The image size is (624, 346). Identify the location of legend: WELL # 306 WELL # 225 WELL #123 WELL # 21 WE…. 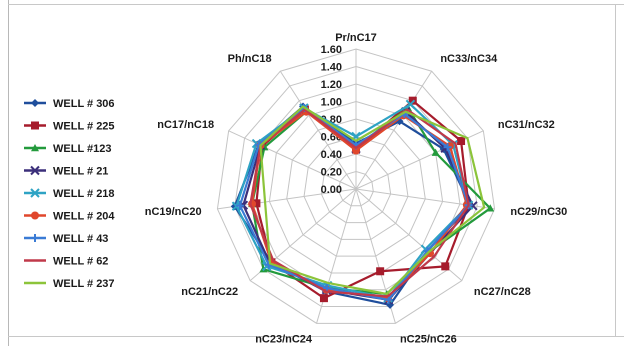
(69, 194).